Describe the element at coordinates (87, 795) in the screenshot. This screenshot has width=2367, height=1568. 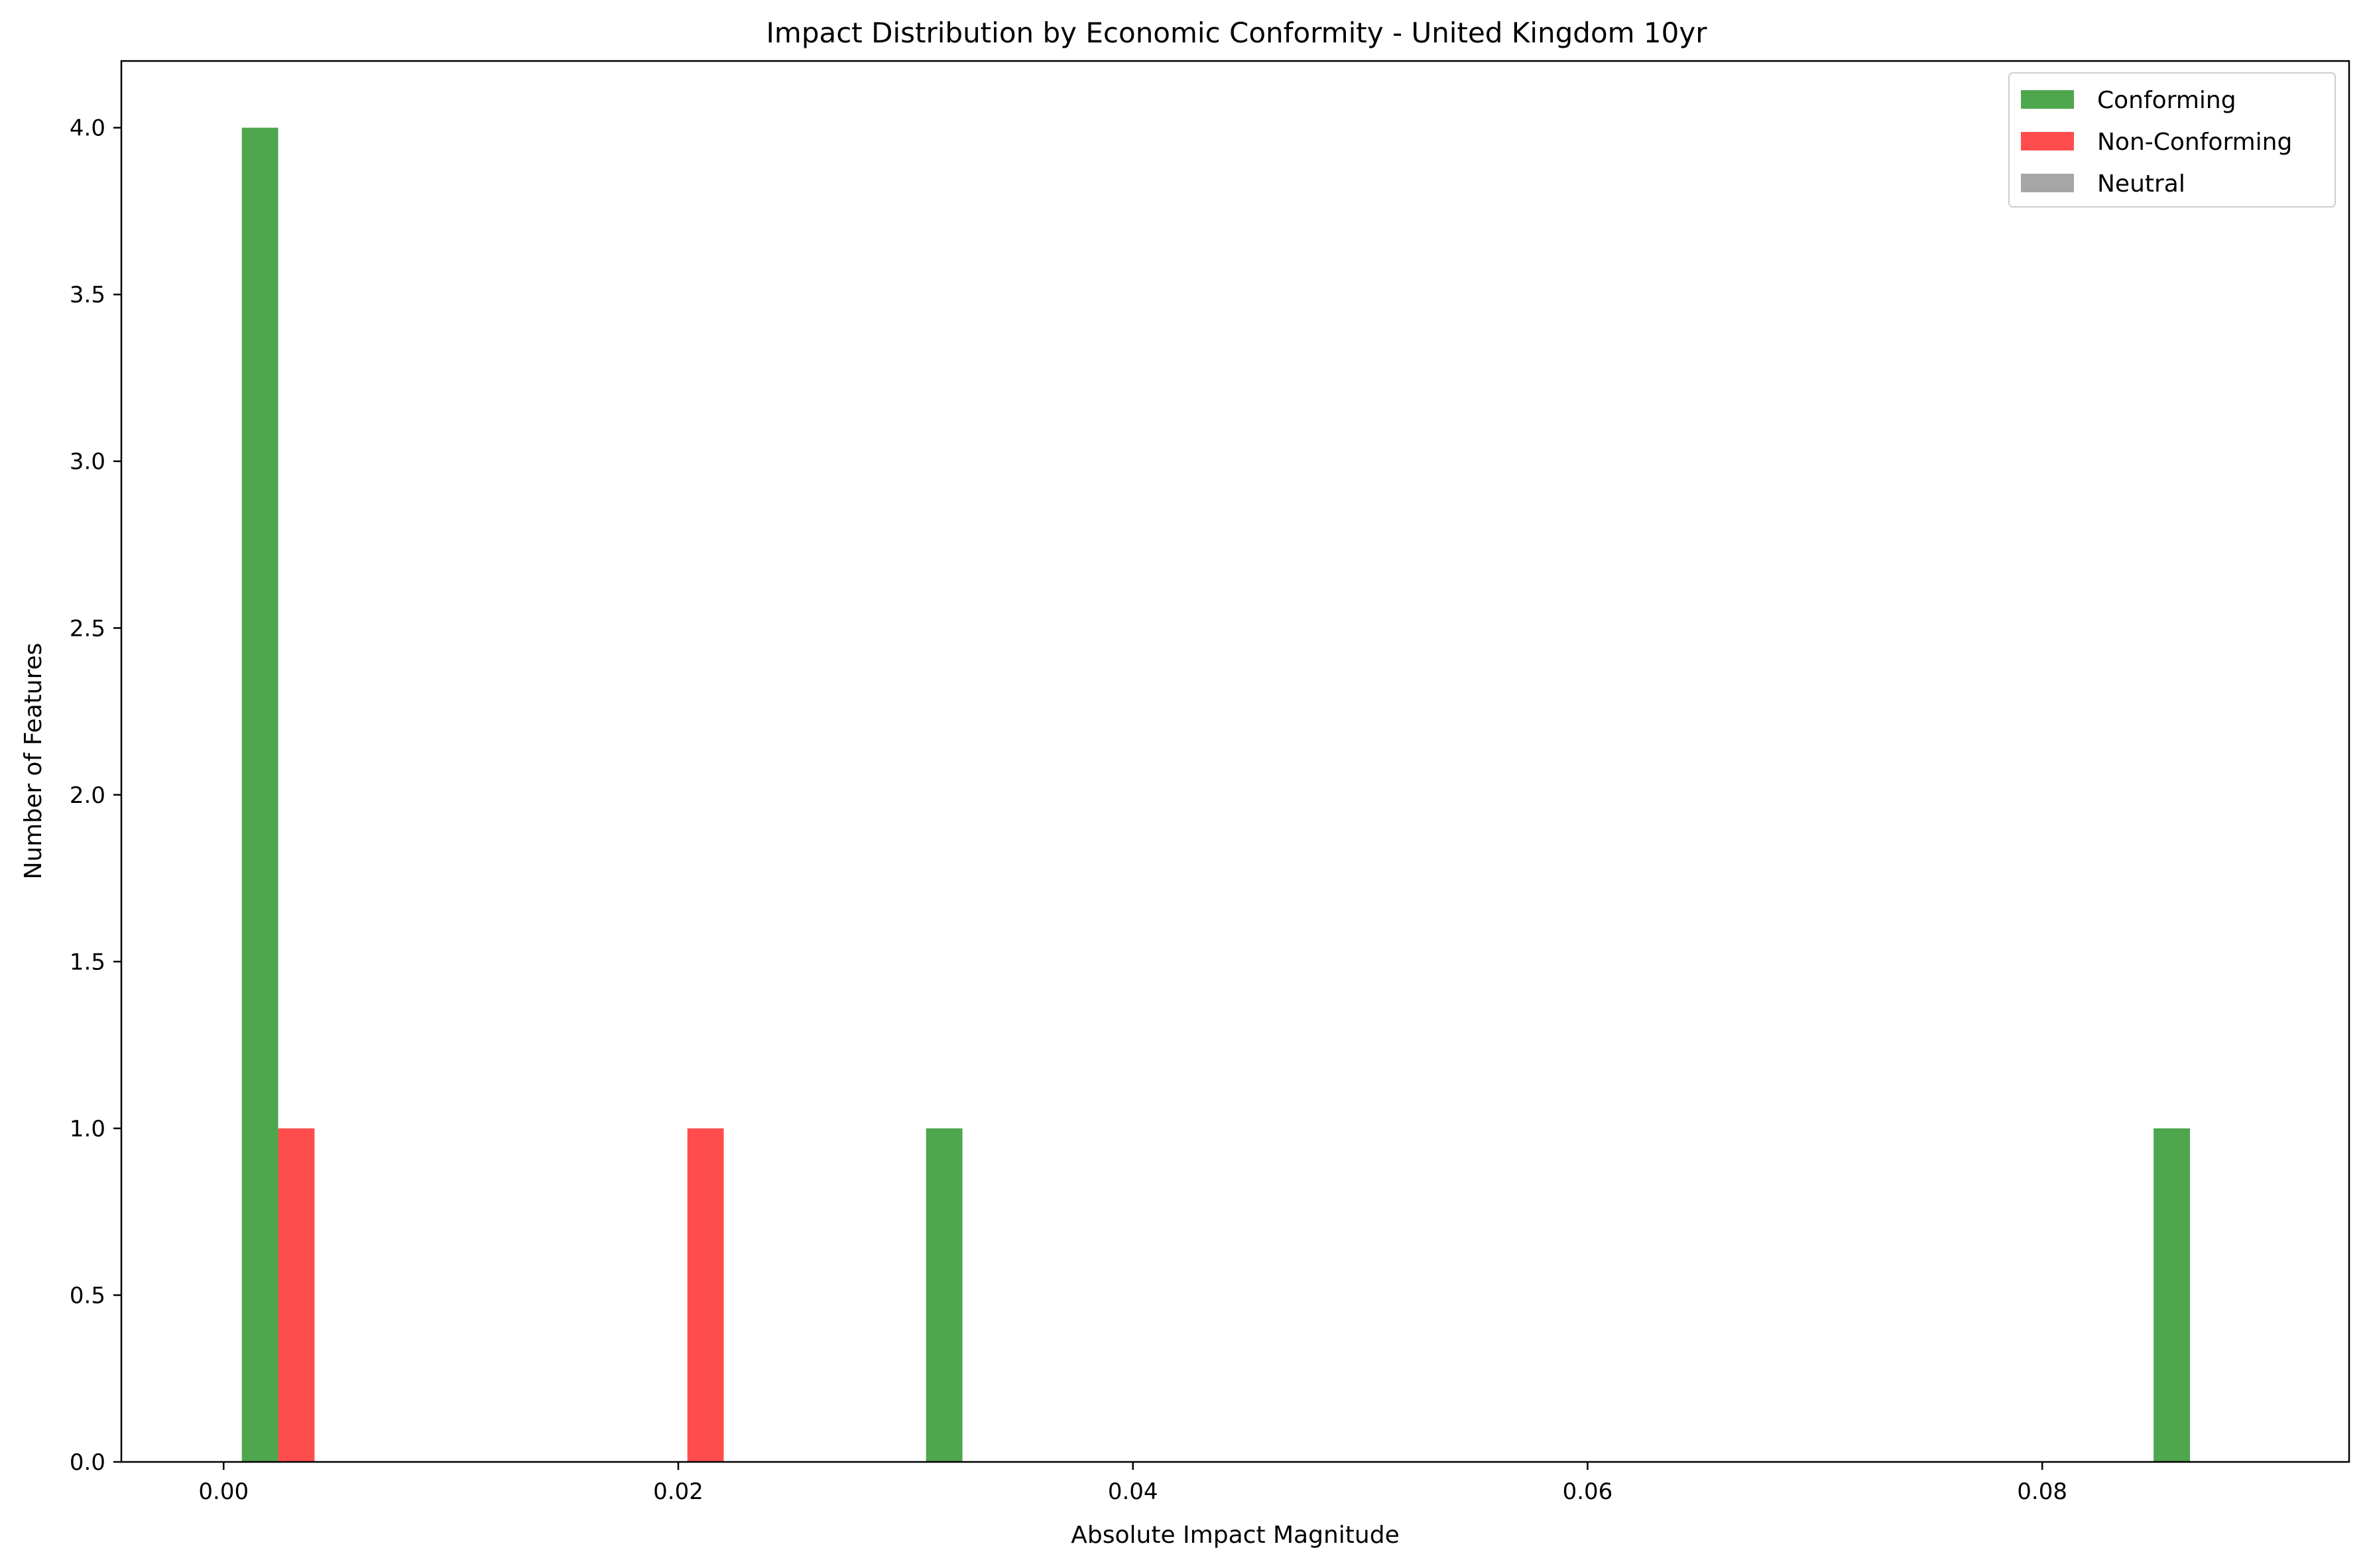
I see `y-tick-label: 2.0` at that location.